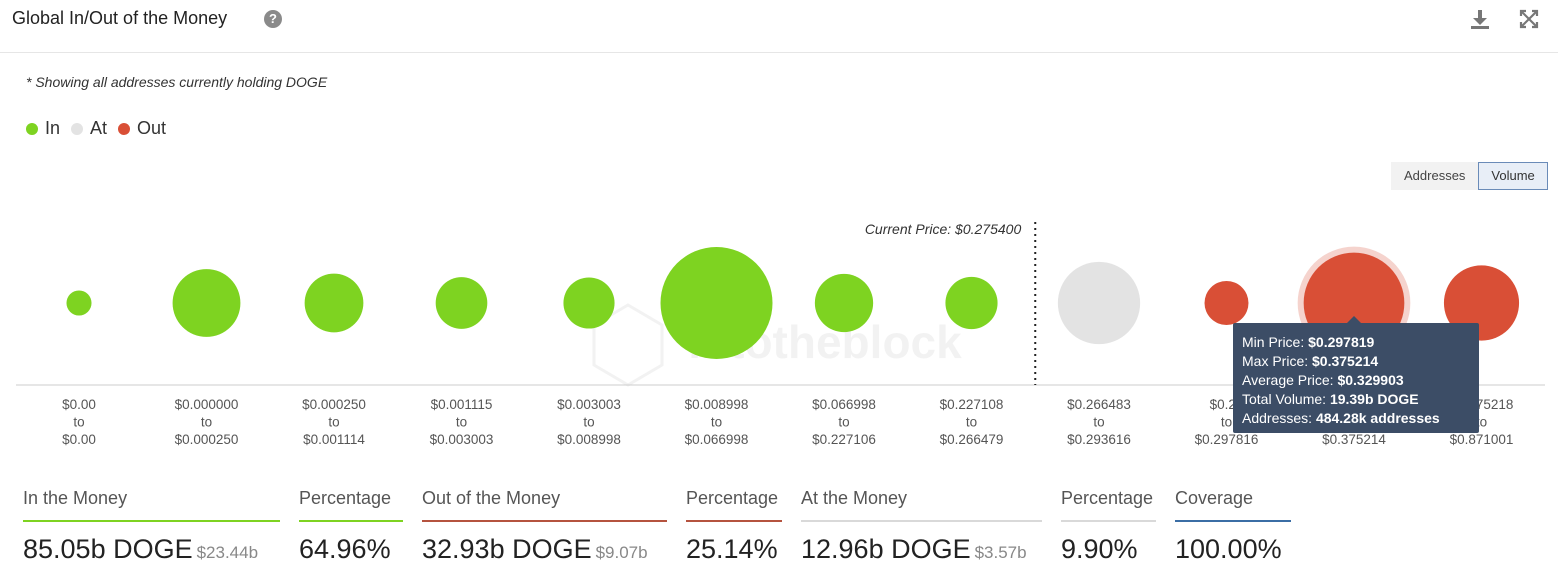 Image resolution: width=1558 pixels, height=582 pixels. I want to click on x-tick-label: $0.066998, so click(844, 404).